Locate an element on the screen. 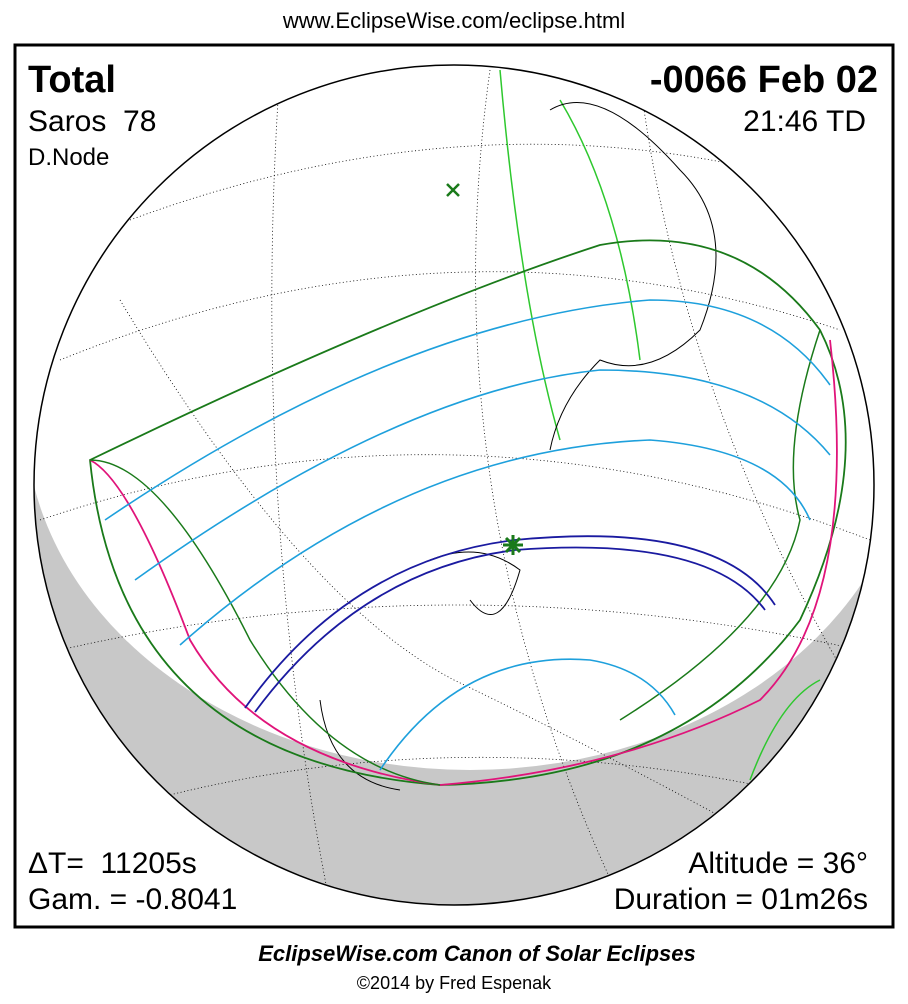 Image resolution: width=908 pixels, height=1004 pixels. duration: Duration = 01m26s is located at coordinates (741, 899).